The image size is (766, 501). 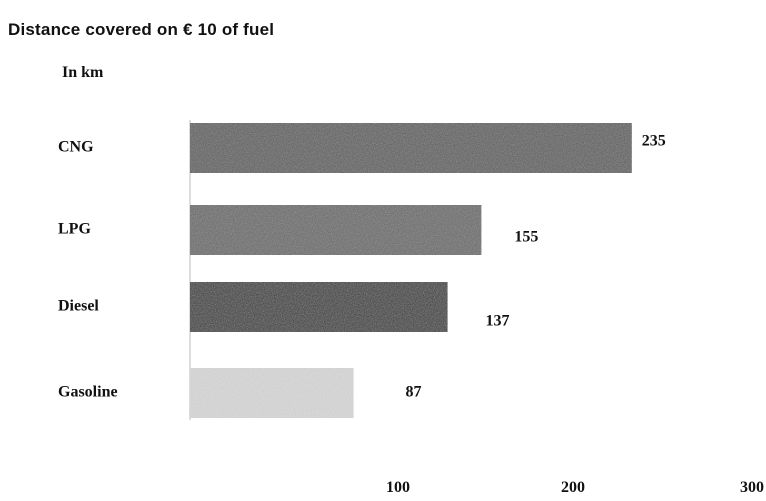 I want to click on x-tick-label-300: 300, so click(x=752, y=487).